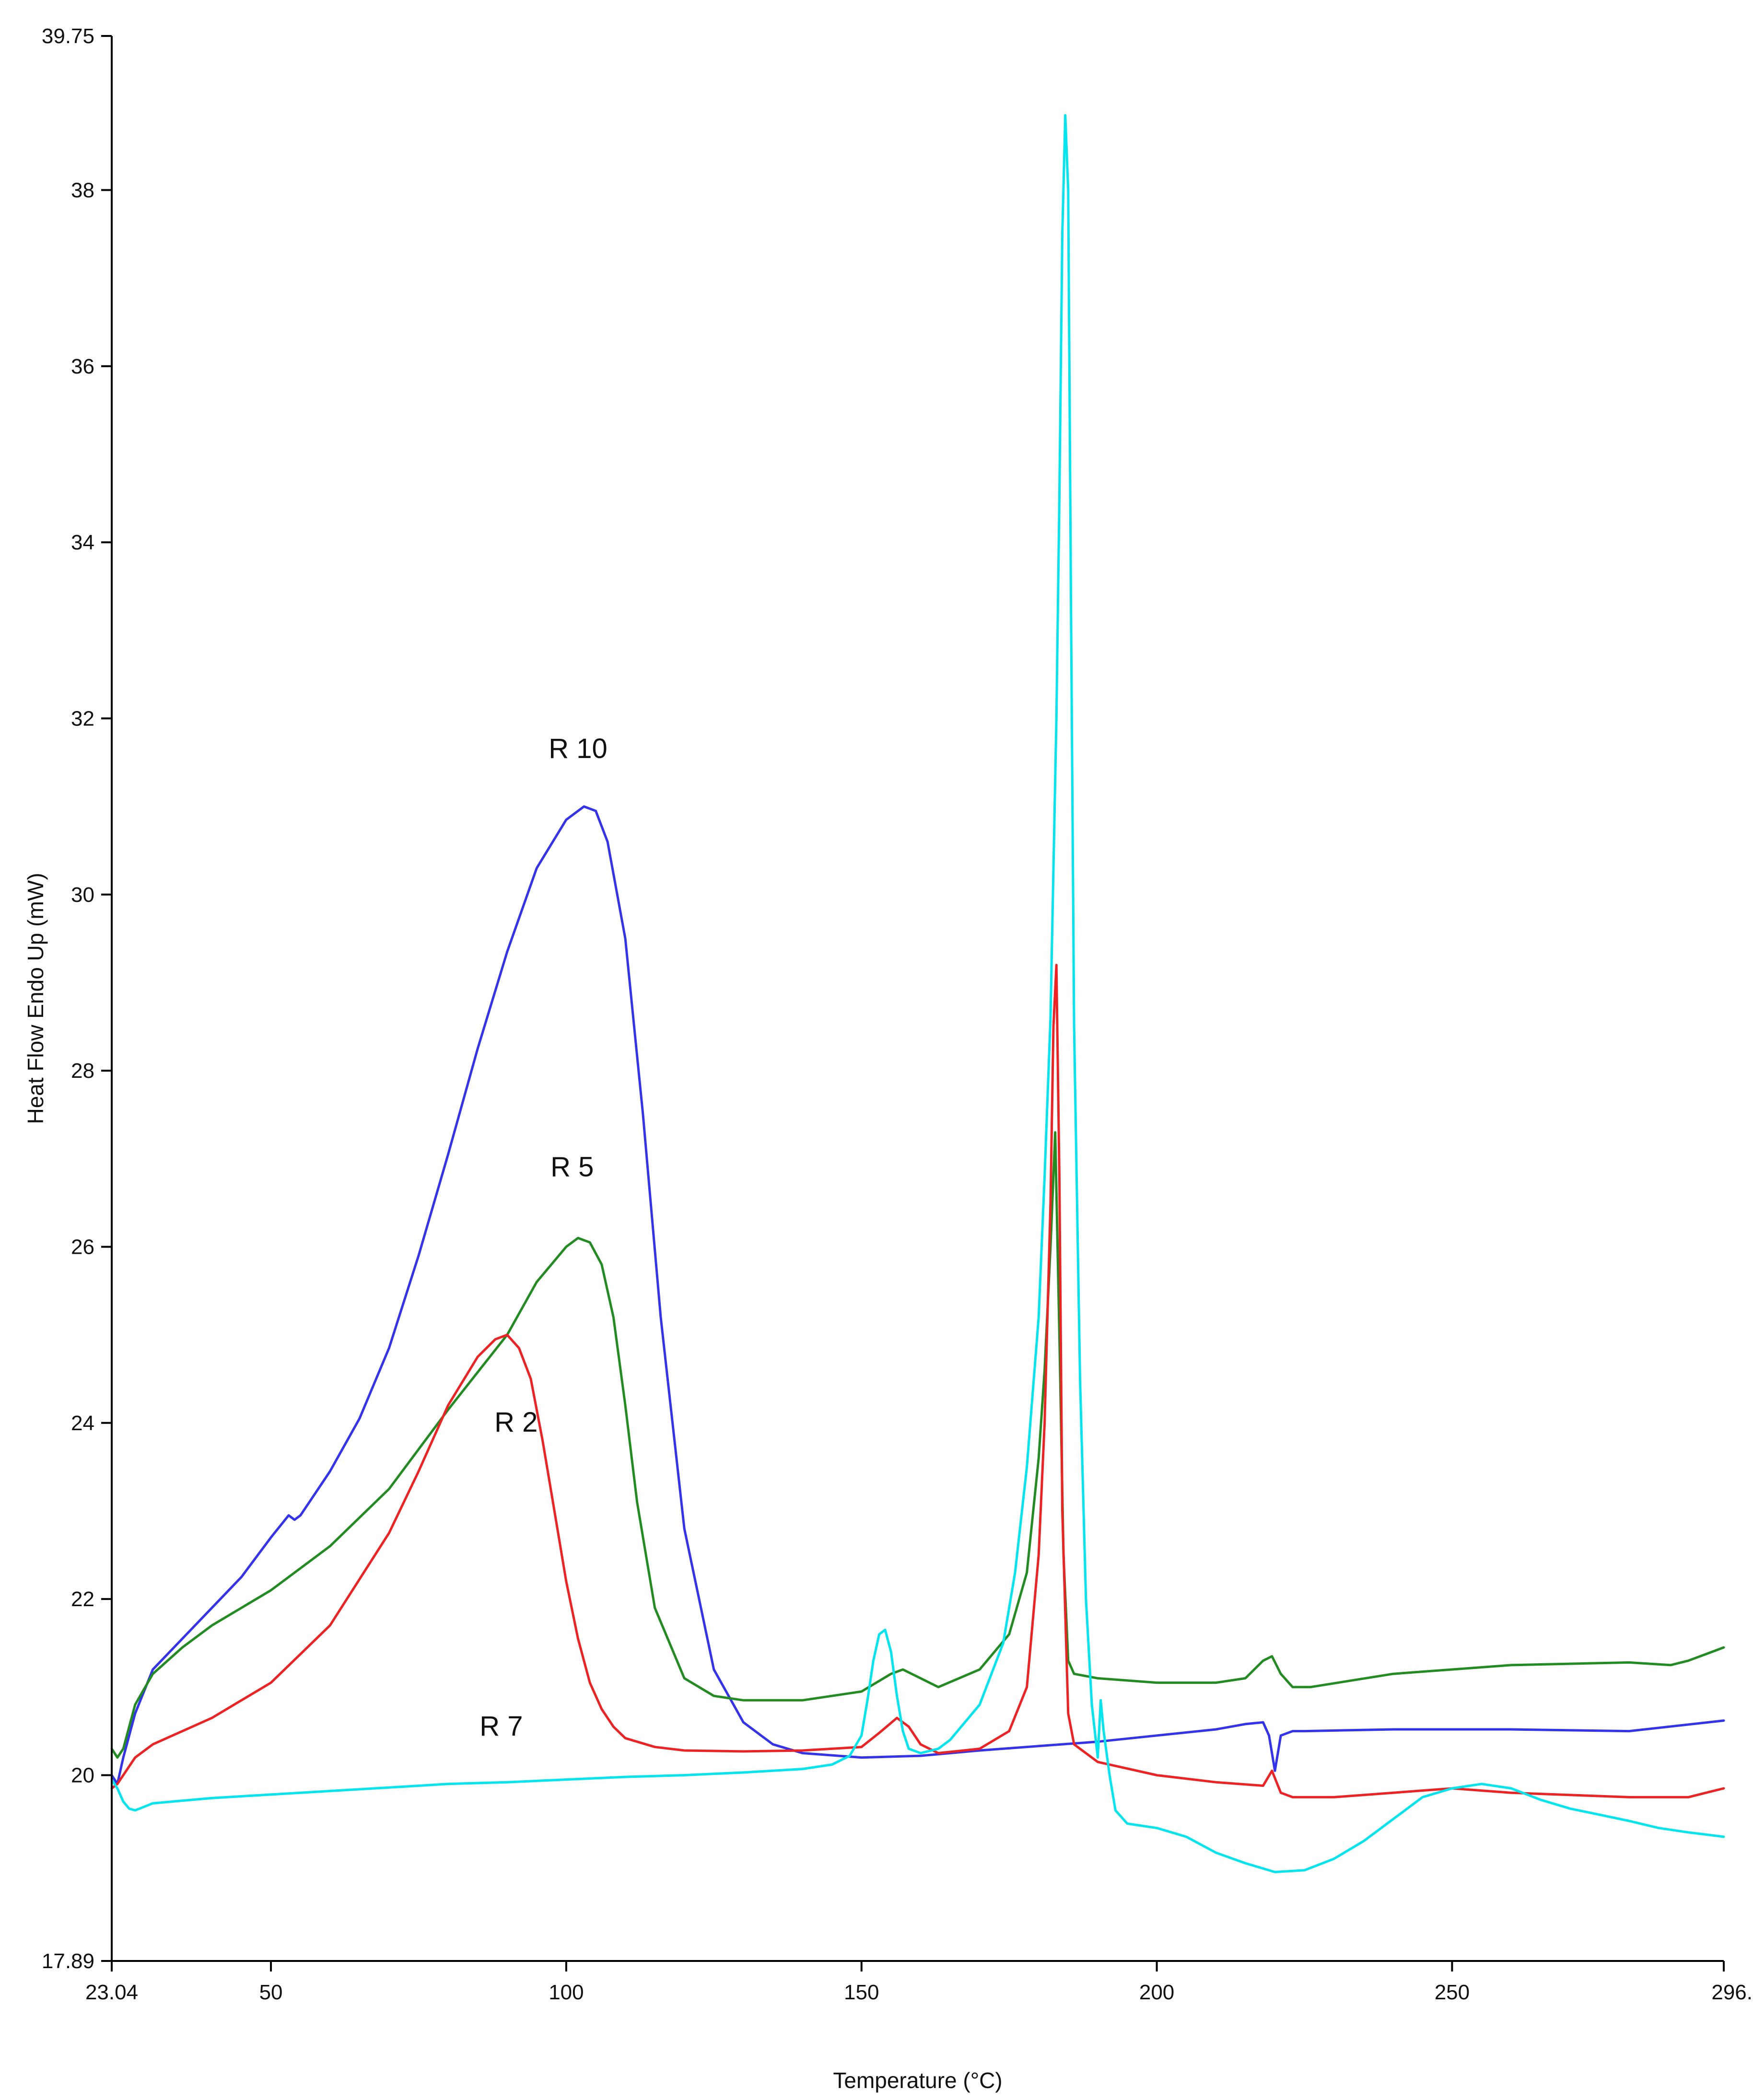  Describe the element at coordinates (578, 749) in the screenshot. I see `series-annotation: R 10` at that location.